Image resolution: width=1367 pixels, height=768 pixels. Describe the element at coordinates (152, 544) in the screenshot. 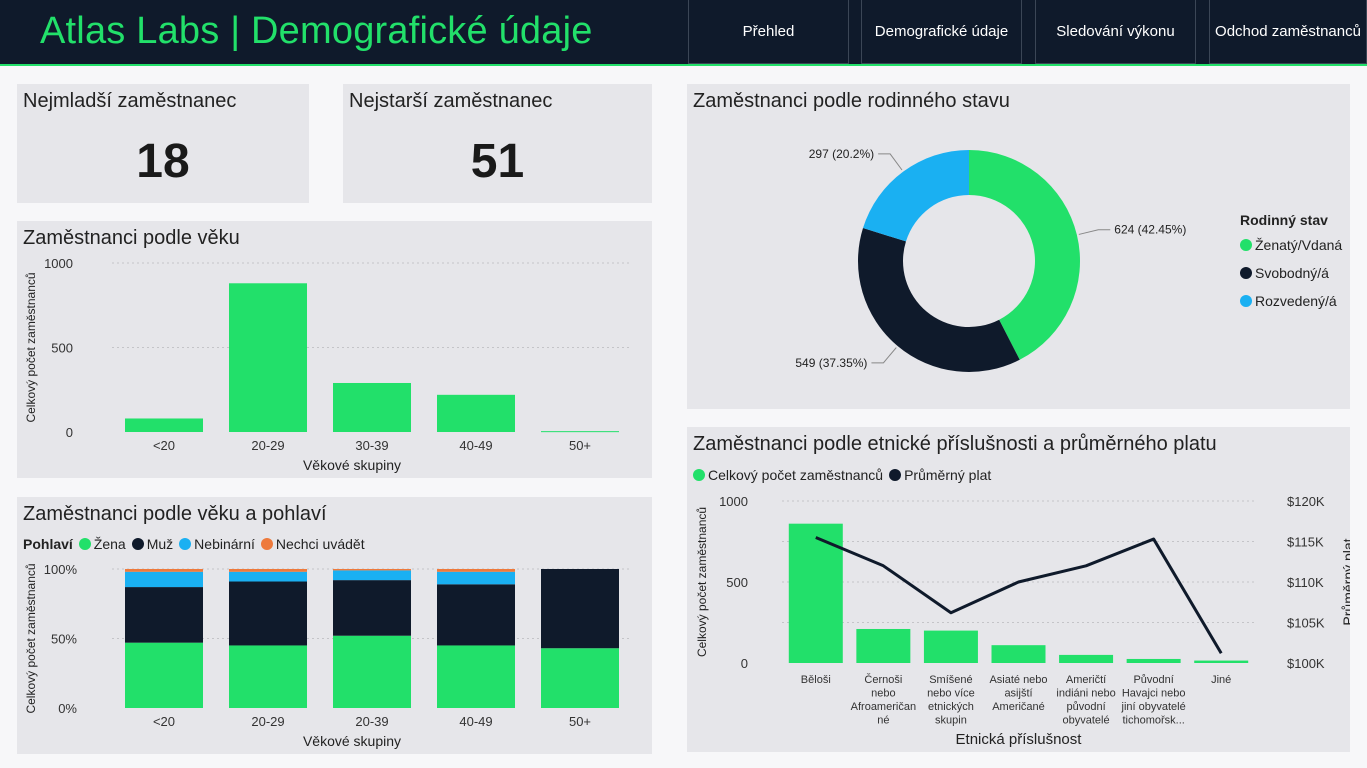

I see `legend-item-muz: Muž` at that location.